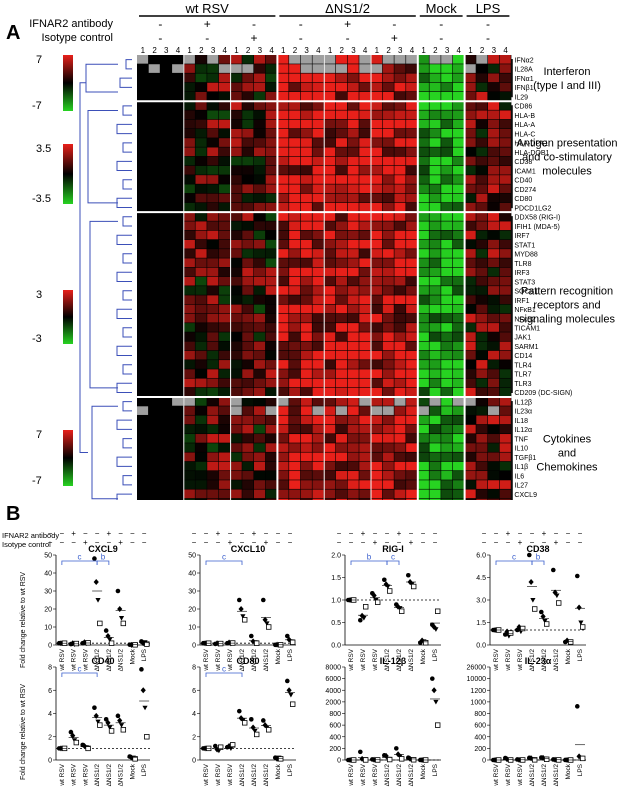  What do you see at coordinates (524, 134) in the screenshot?
I see `heatmap-gene-label: HLA-C` at bounding box center [524, 134].